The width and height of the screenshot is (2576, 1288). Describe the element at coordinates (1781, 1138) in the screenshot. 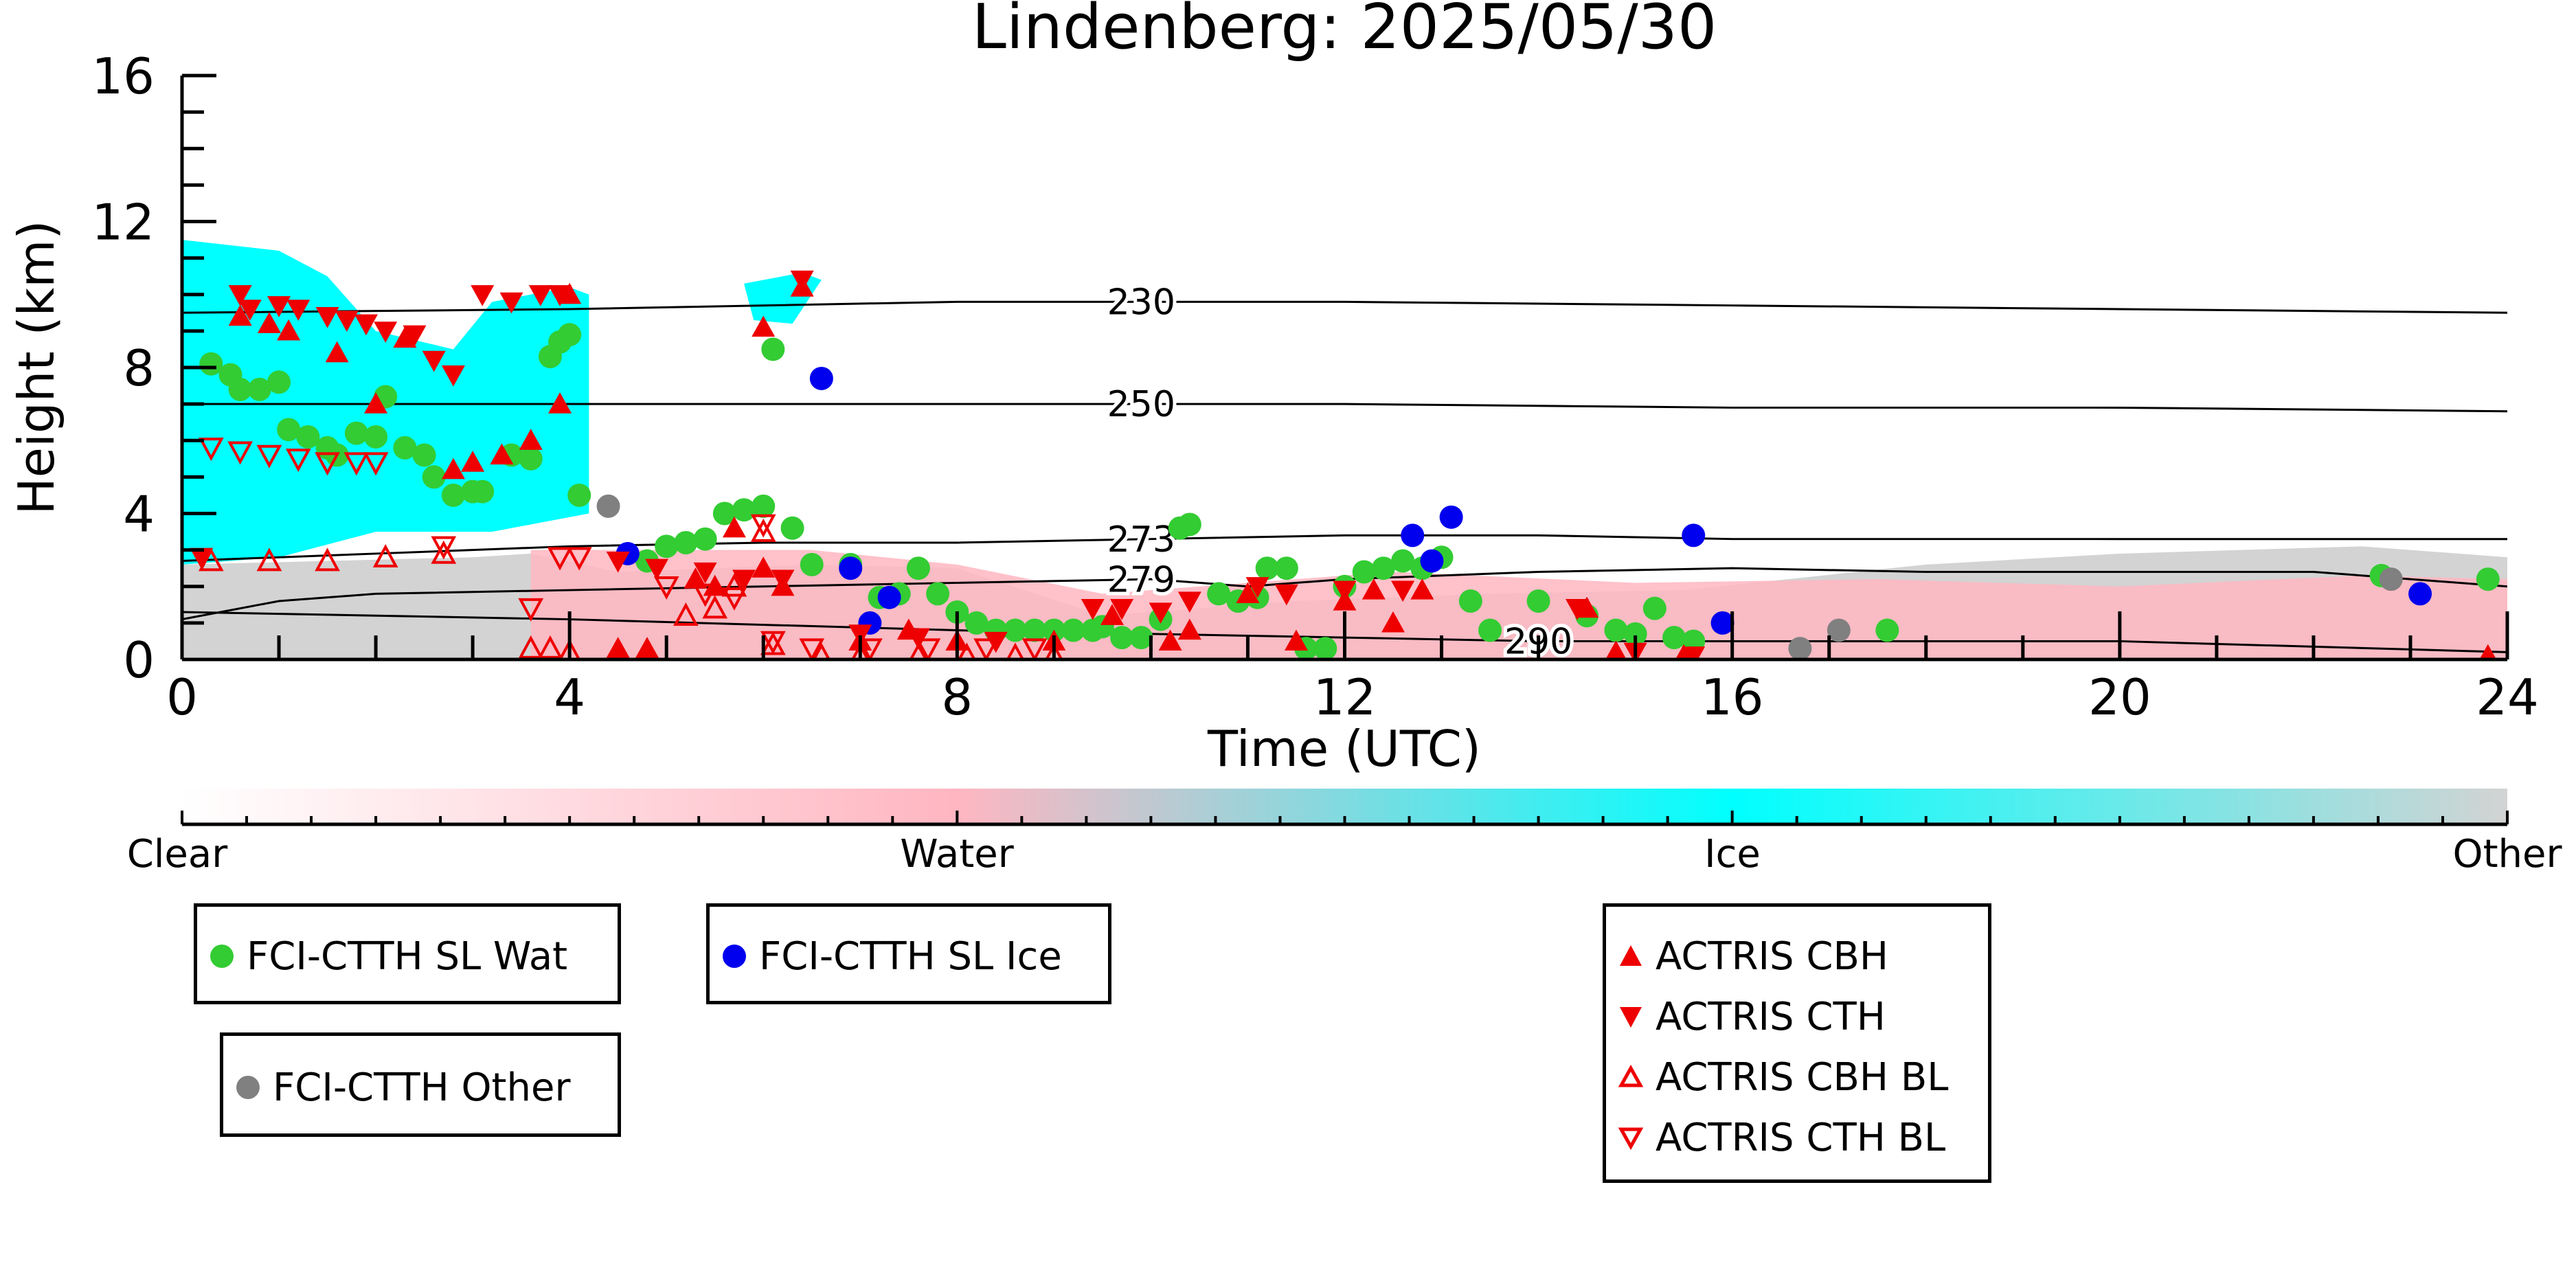

I see `legend-item-cth-bl: ACTRIS CTH BL` at that location.